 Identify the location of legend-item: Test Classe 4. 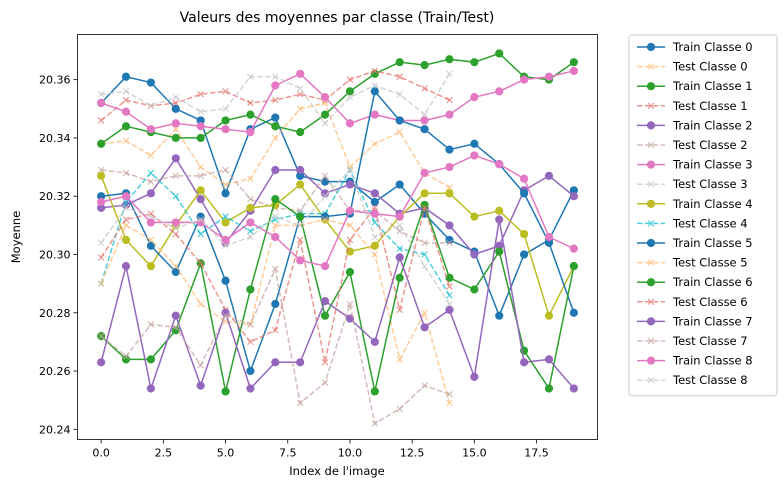
(692, 223).